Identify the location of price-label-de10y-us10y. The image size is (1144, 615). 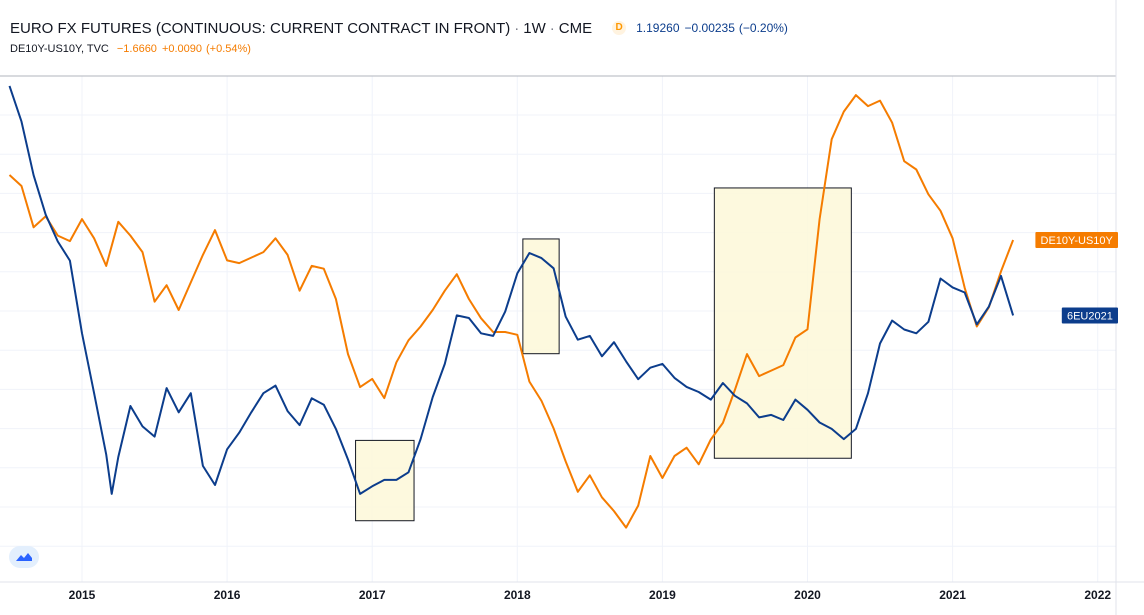
(1076, 240).